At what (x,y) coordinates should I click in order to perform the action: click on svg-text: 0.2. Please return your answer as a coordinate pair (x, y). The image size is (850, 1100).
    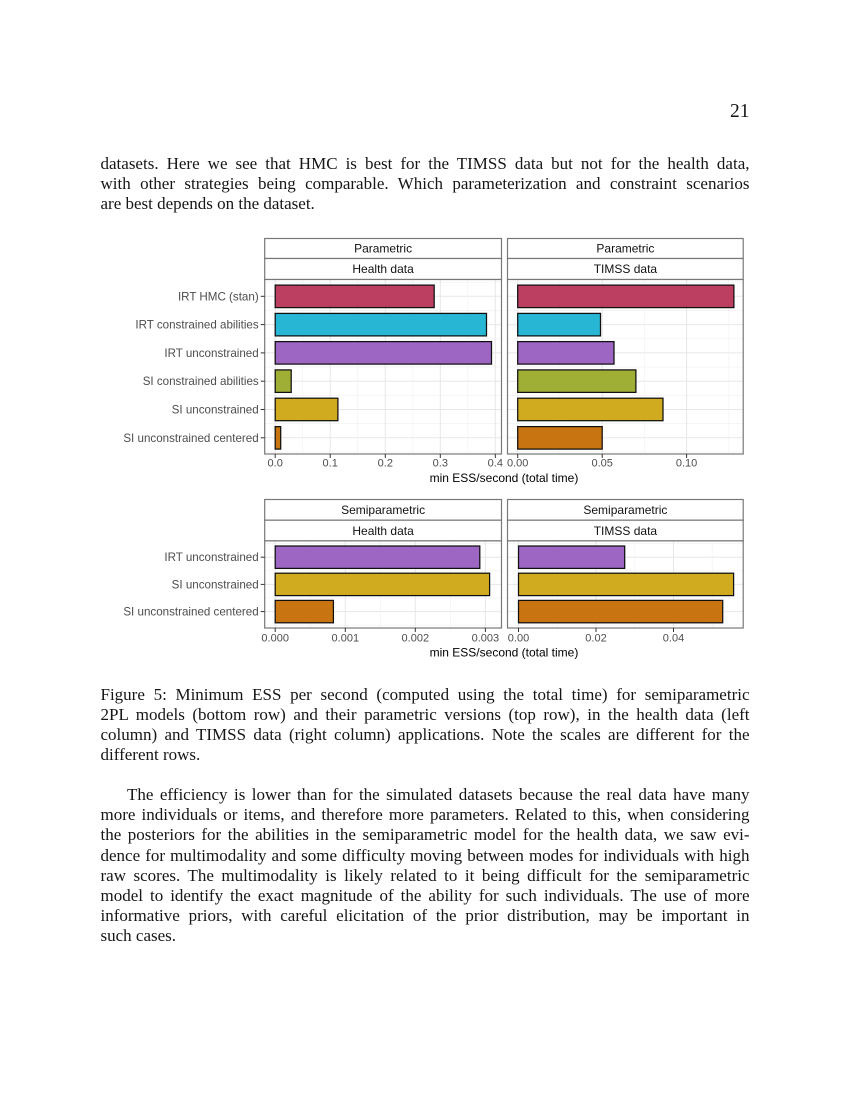
    Looking at the image, I should click on (385, 464).